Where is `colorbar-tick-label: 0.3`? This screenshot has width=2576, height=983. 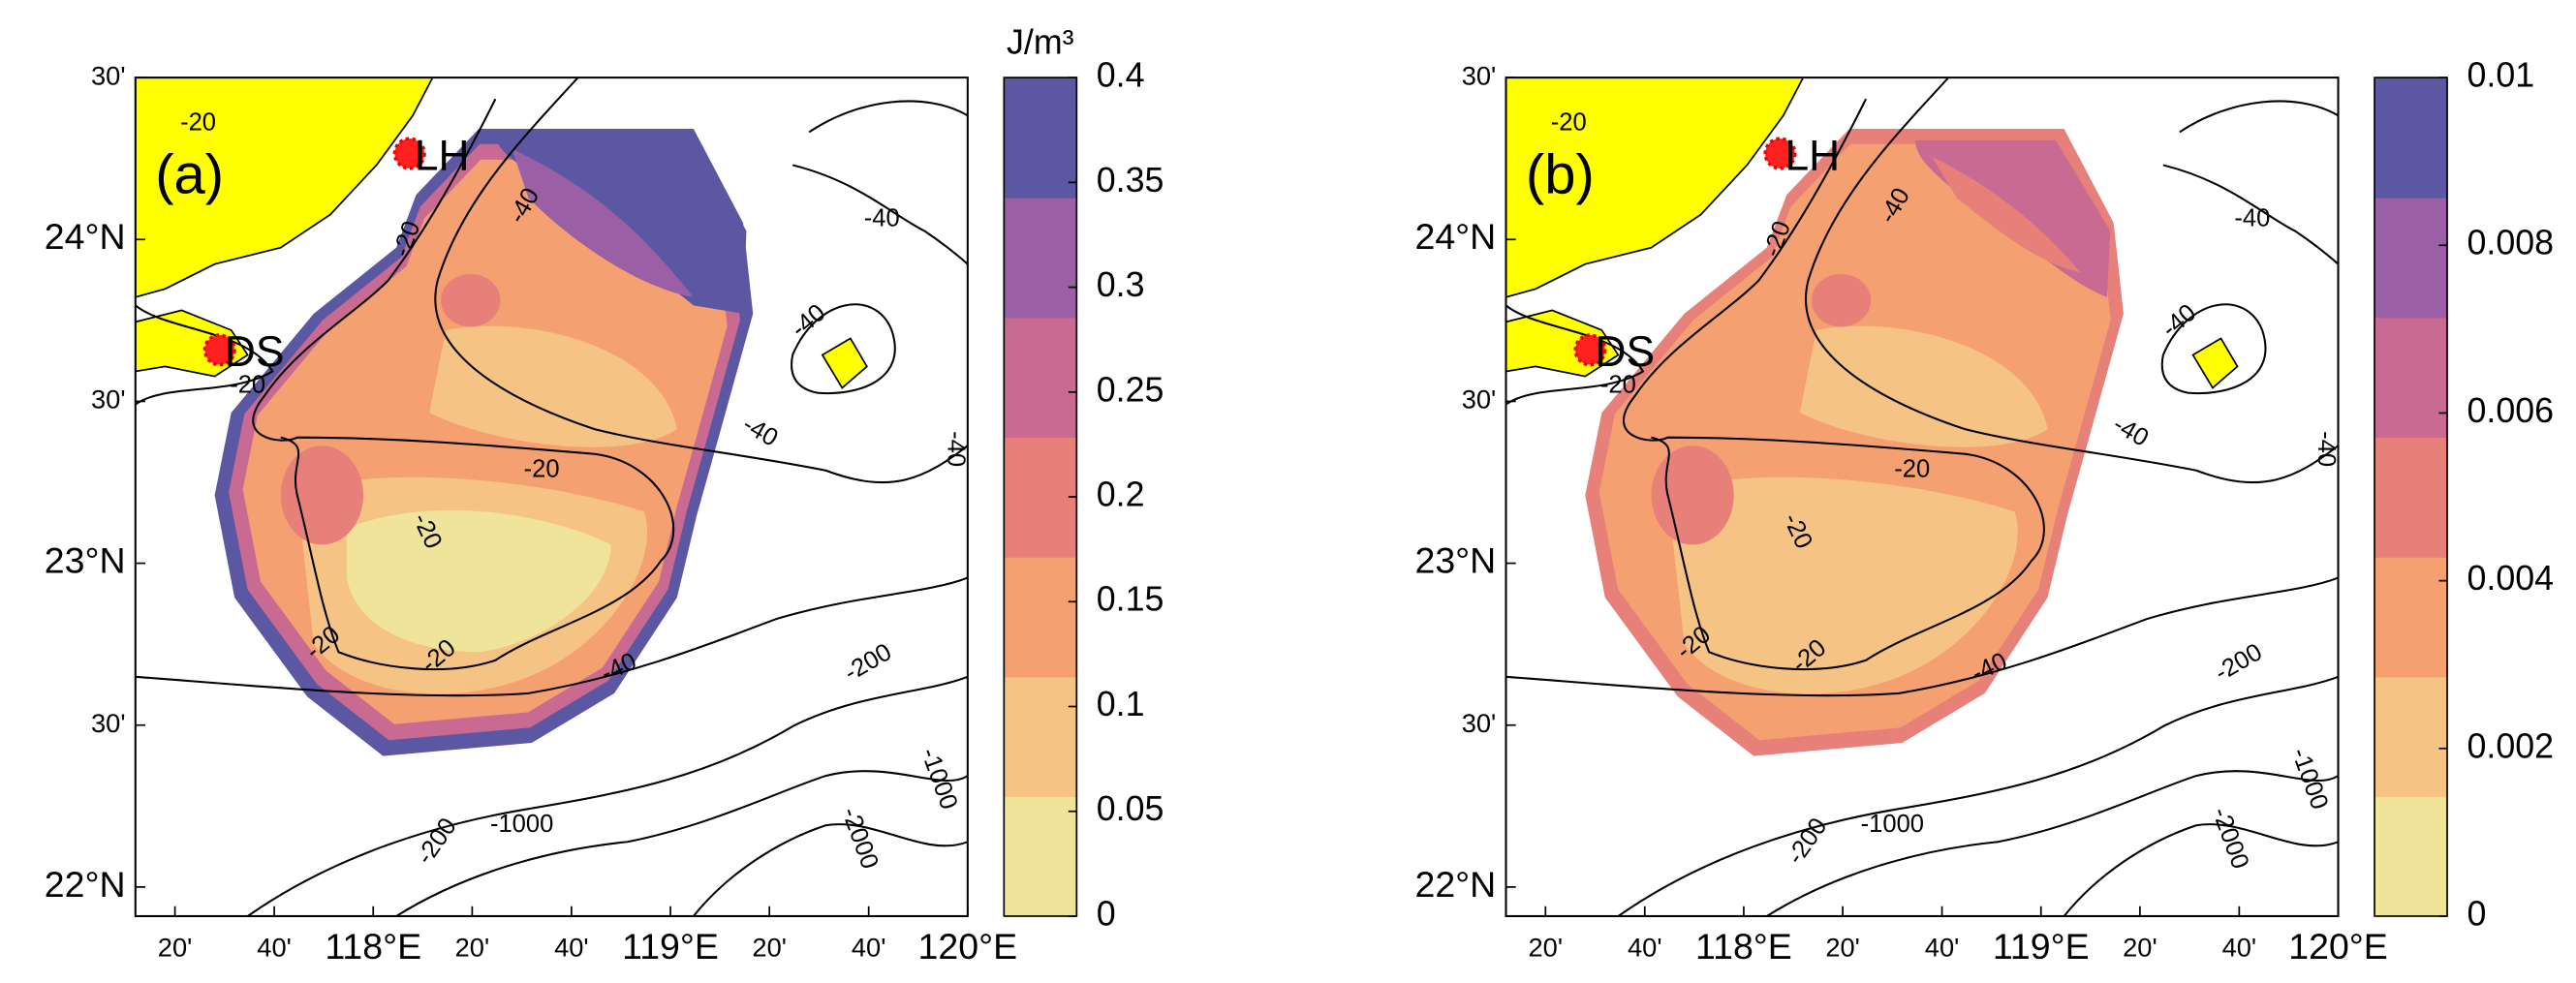
colorbar-tick-label: 0.3 is located at coordinates (1121, 285).